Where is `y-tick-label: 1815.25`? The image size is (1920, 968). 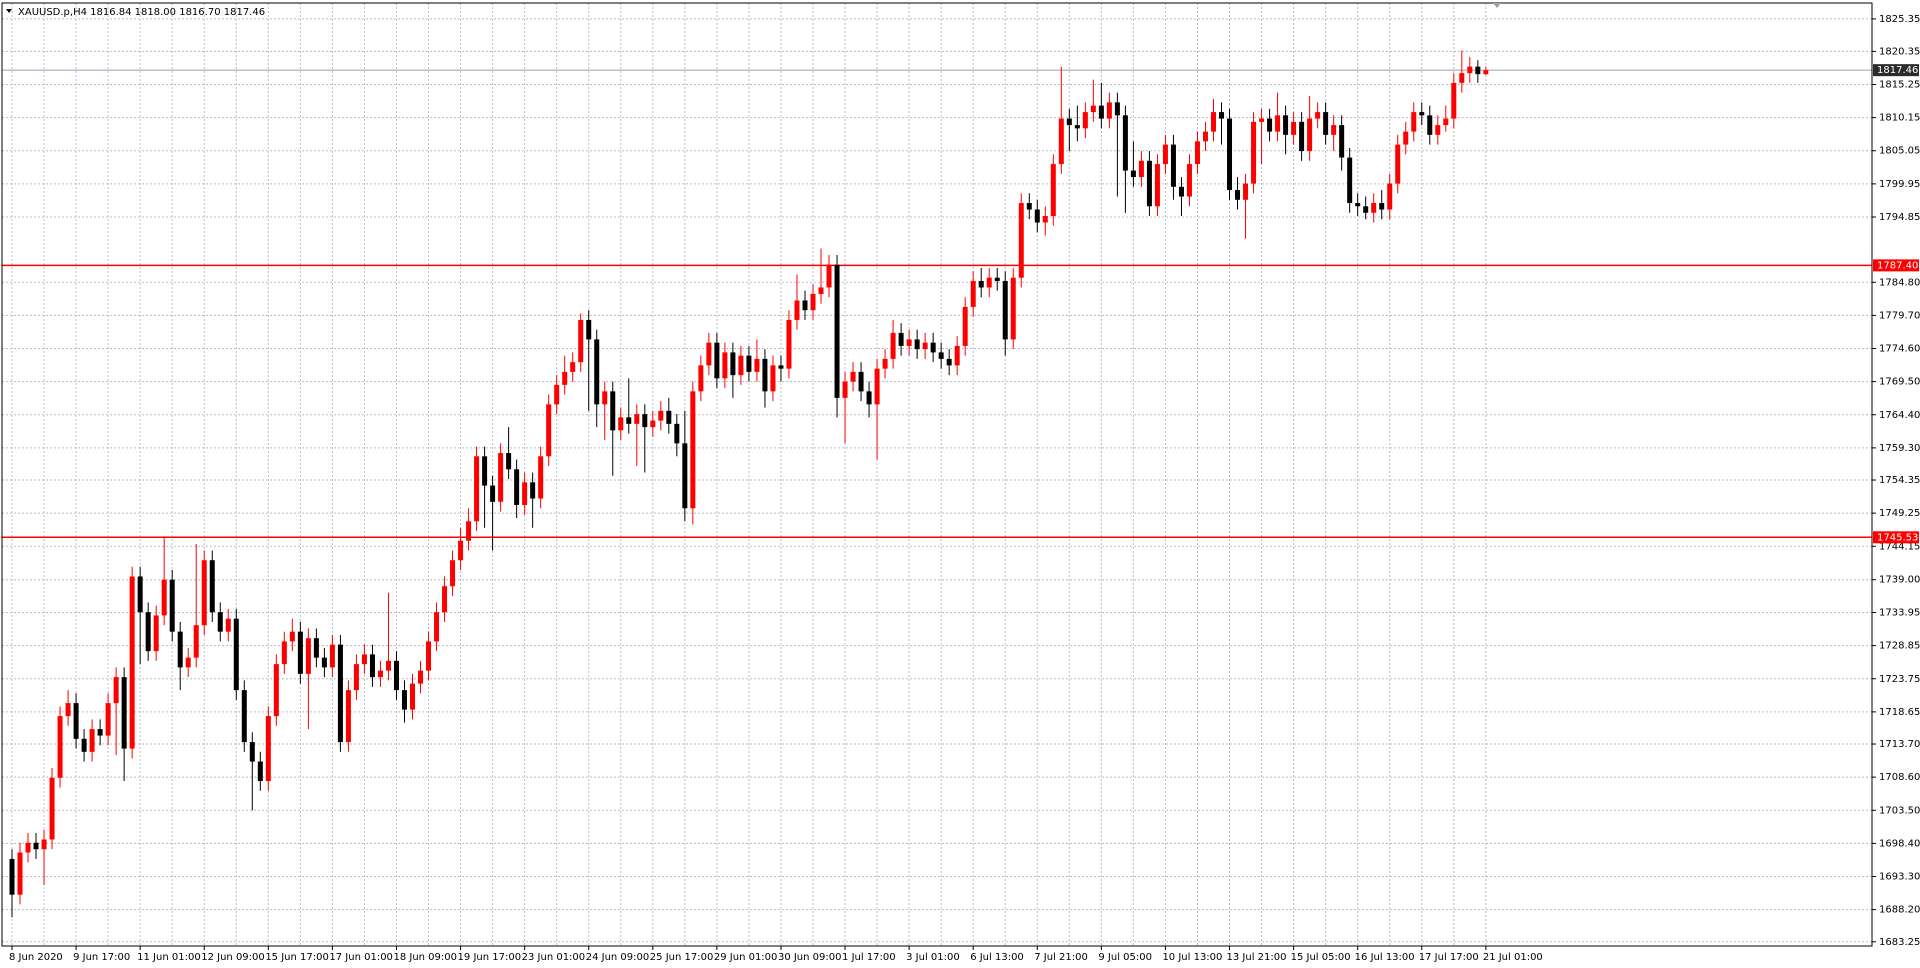
y-tick-label: 1815.25 is located at coordinates (1899, 85).